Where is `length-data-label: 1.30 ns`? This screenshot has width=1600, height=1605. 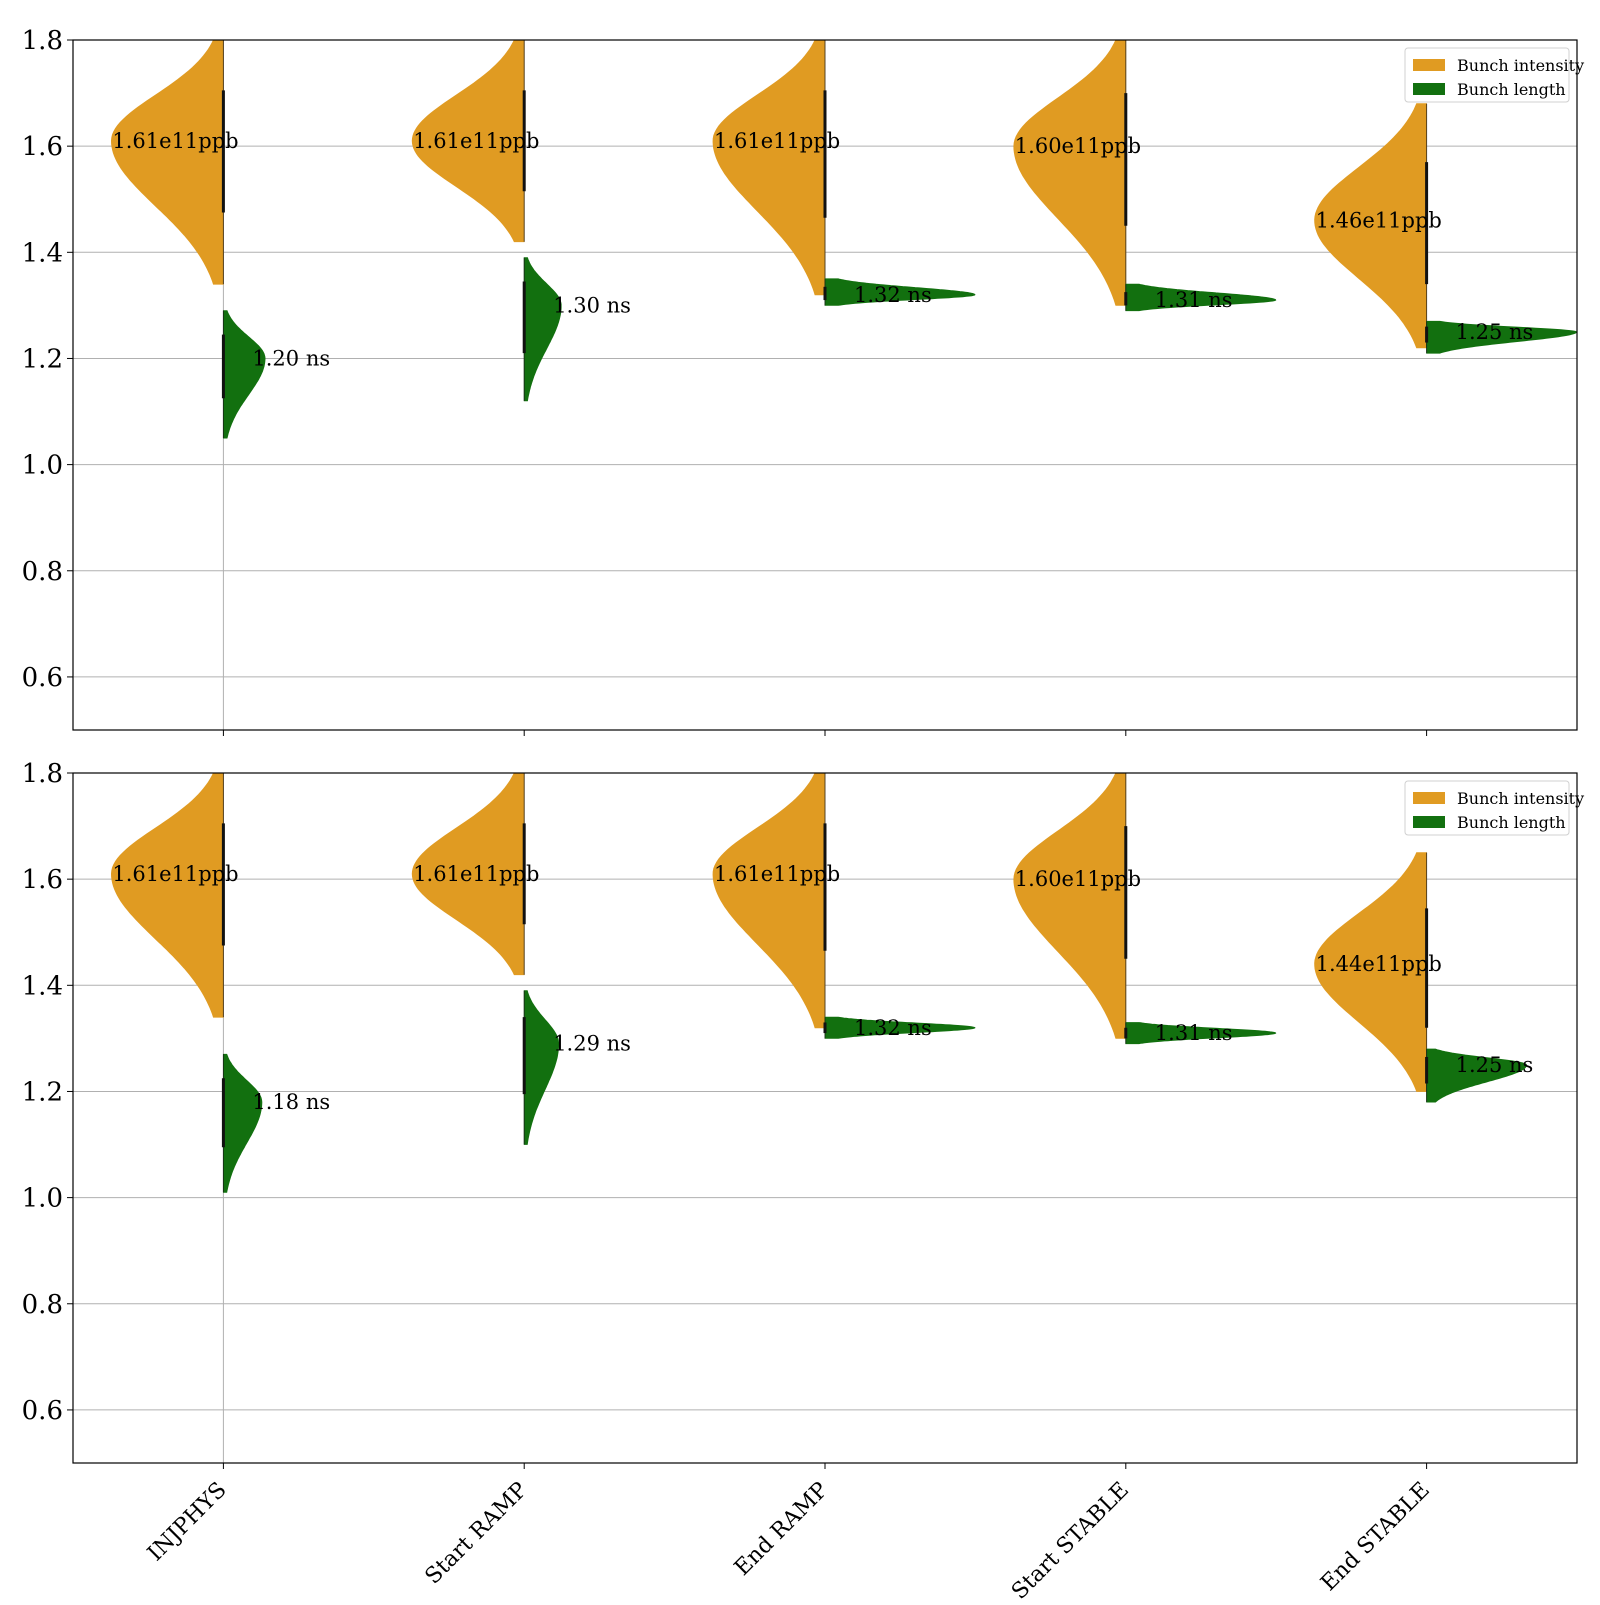
length-data-label: 1.30 ns is located at coordinates (592, 305).